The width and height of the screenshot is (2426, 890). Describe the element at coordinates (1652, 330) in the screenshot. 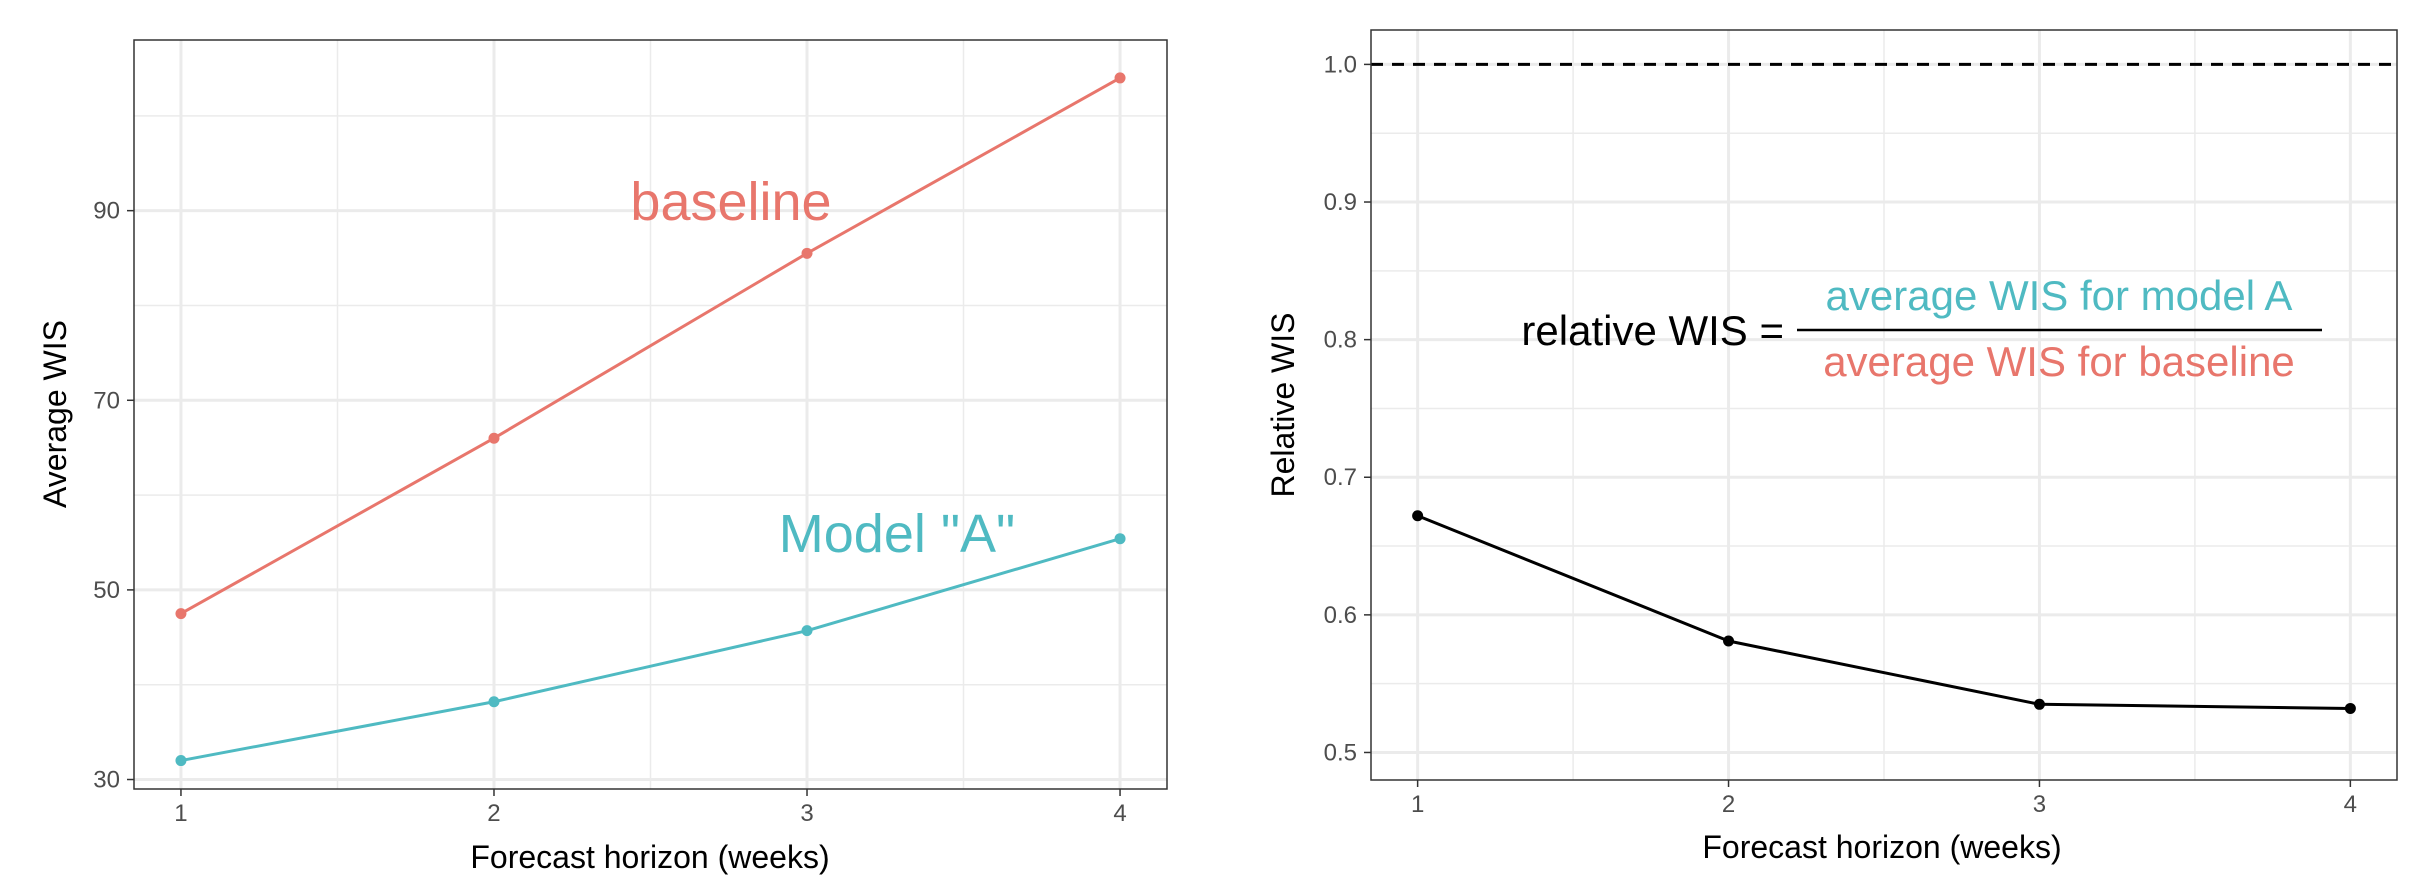

I see `formula-lhs: relative WIS =` at that location.